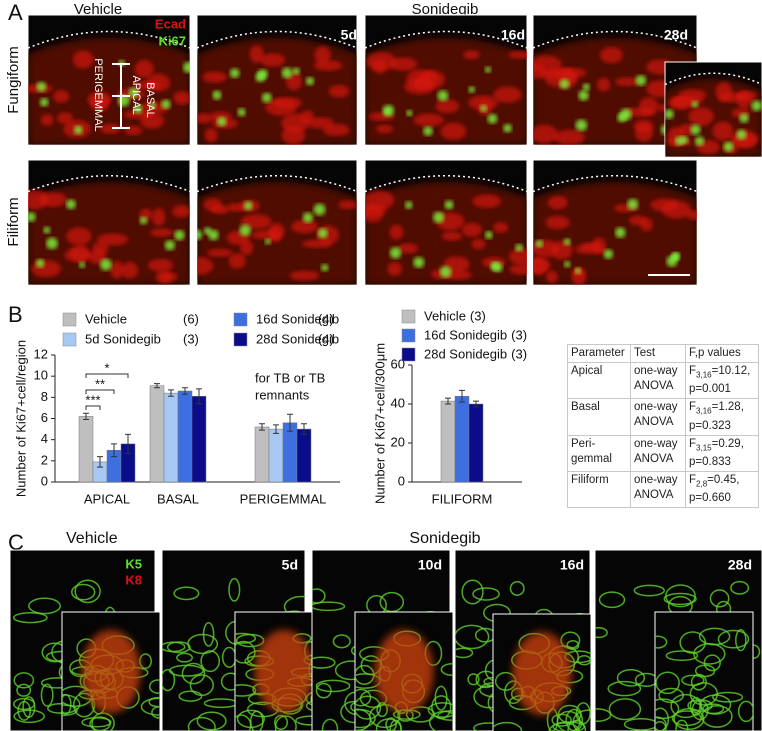 The width and height of the screenshot is (762, 731). Describe the element at coordinates (710, 389) in the screenshot. I see `p-value: p=0.001` at that location.